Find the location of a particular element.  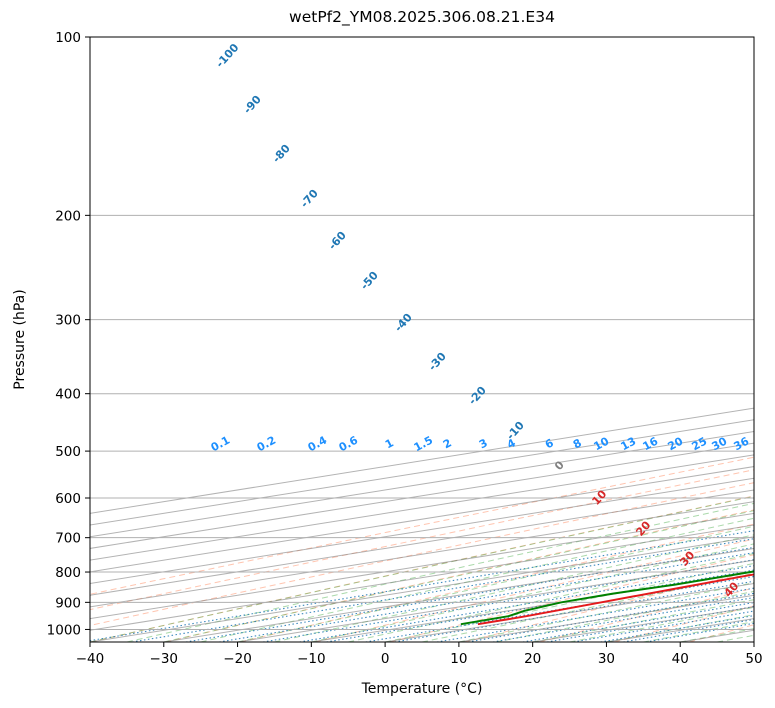

x-tick-label: −30 is located at coordinates (164, 659).